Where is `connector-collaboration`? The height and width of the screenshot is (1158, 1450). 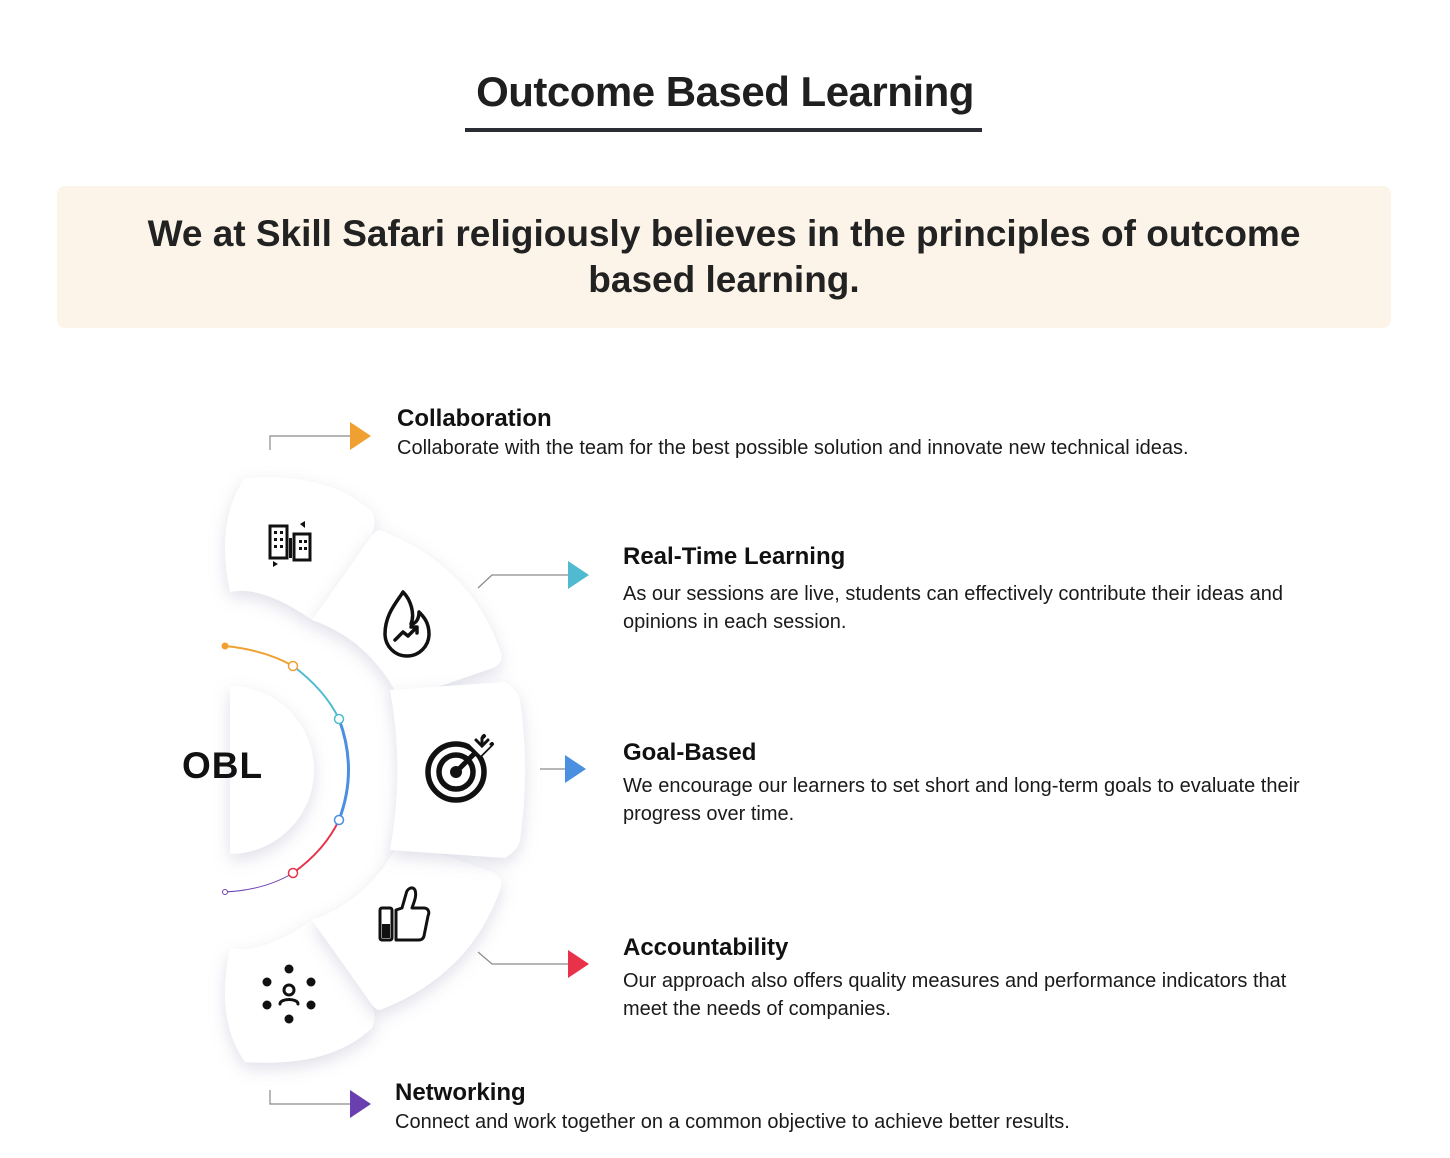 connector-collaboration is located at coordinates (309, 442).